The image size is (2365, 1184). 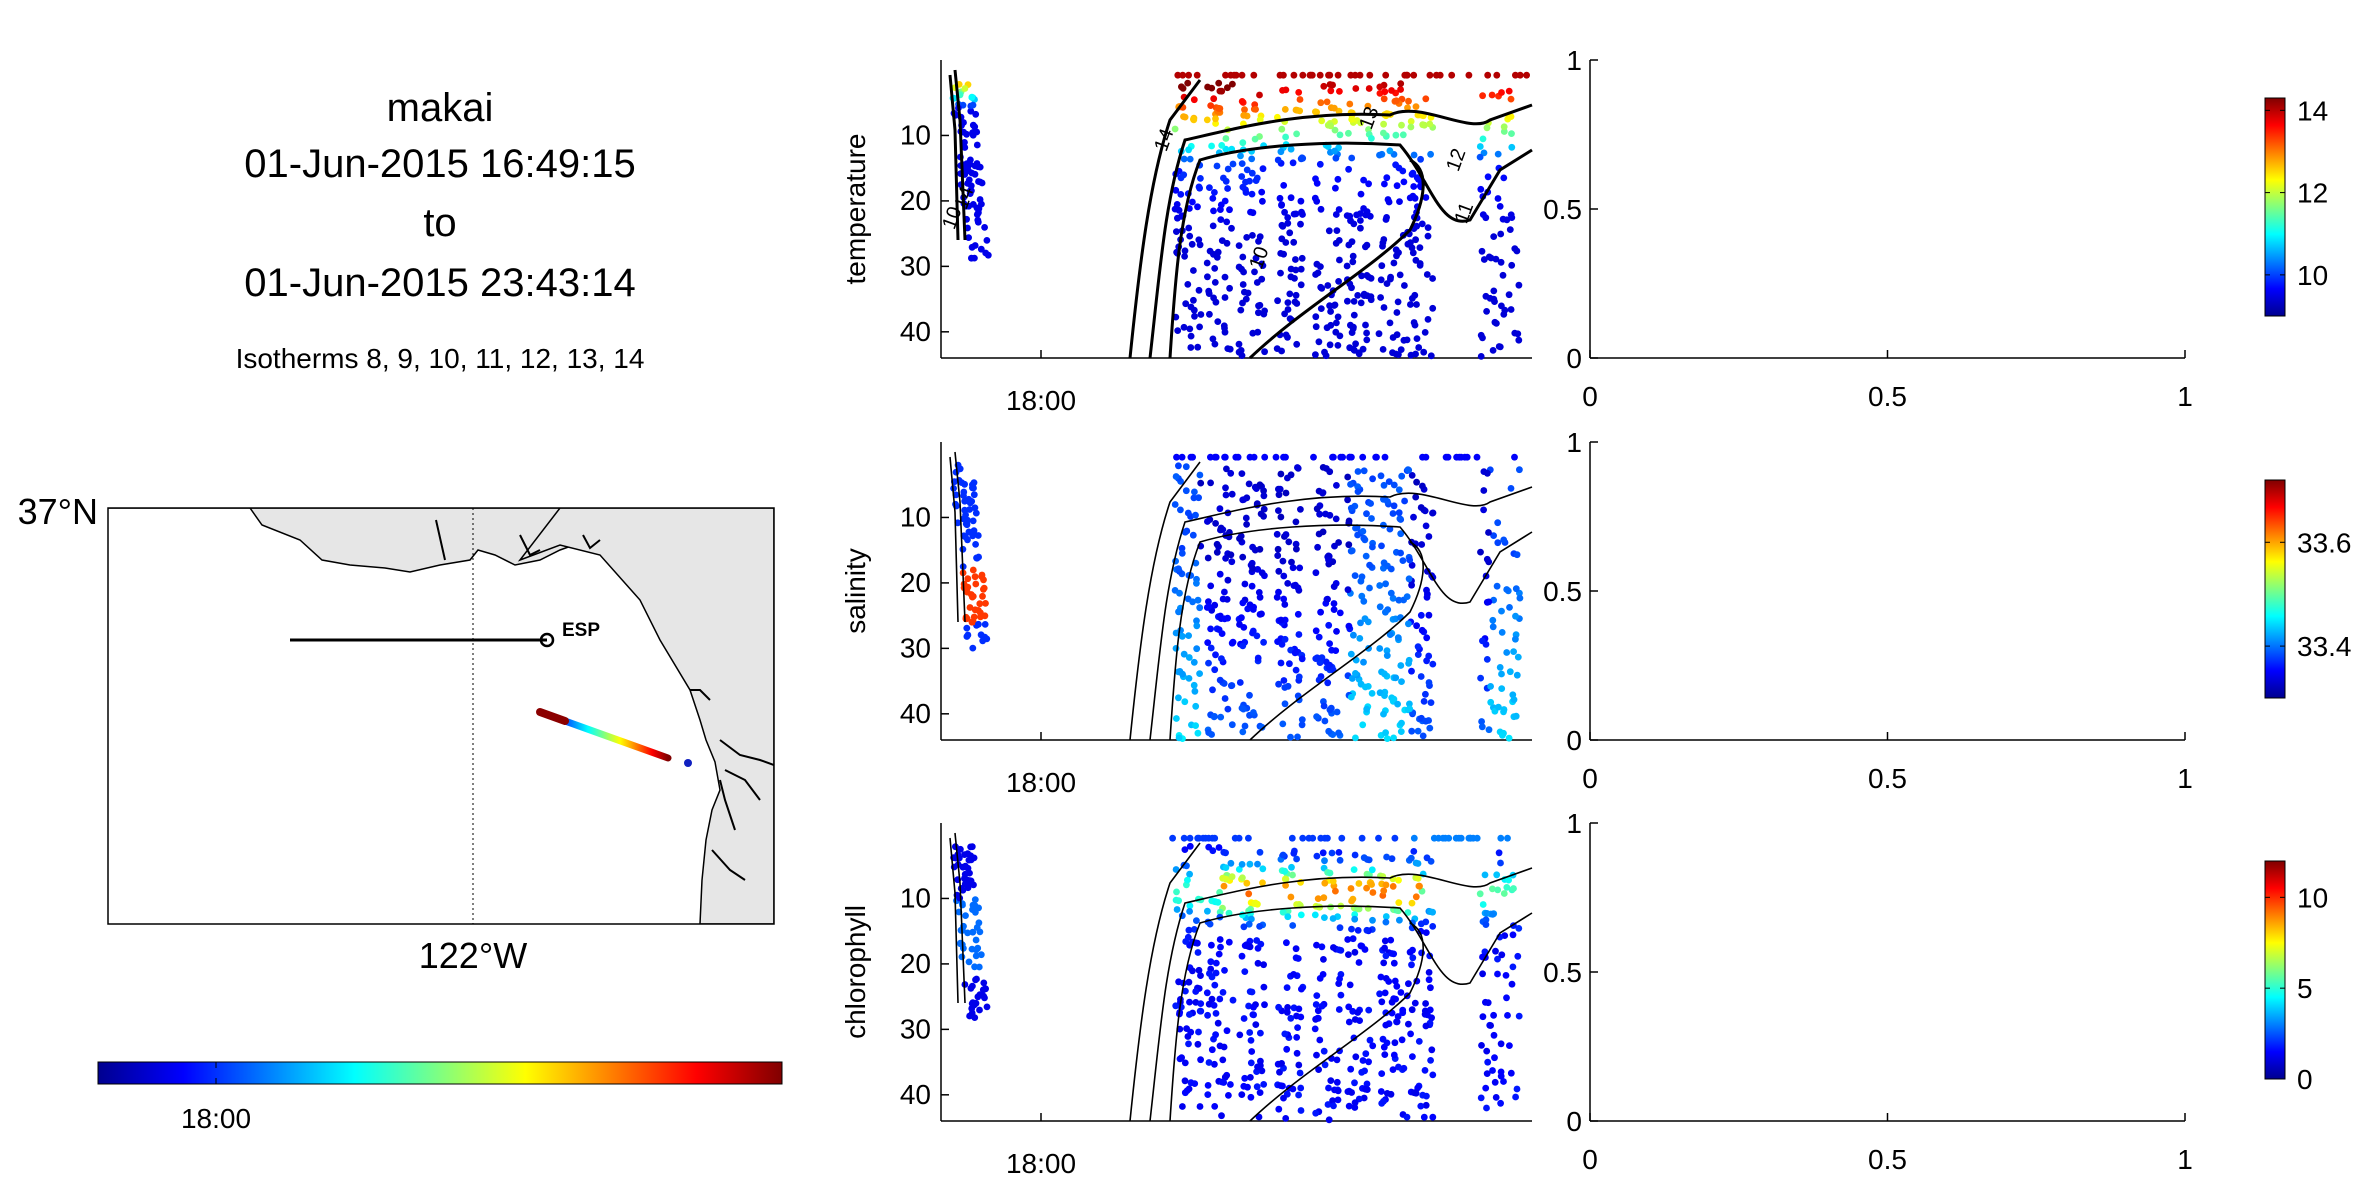 What do you see at coordinates (2312, 193) in the screenshot?
I see `colorbar-tick-label: 12` at bounding box center [2312, 193].